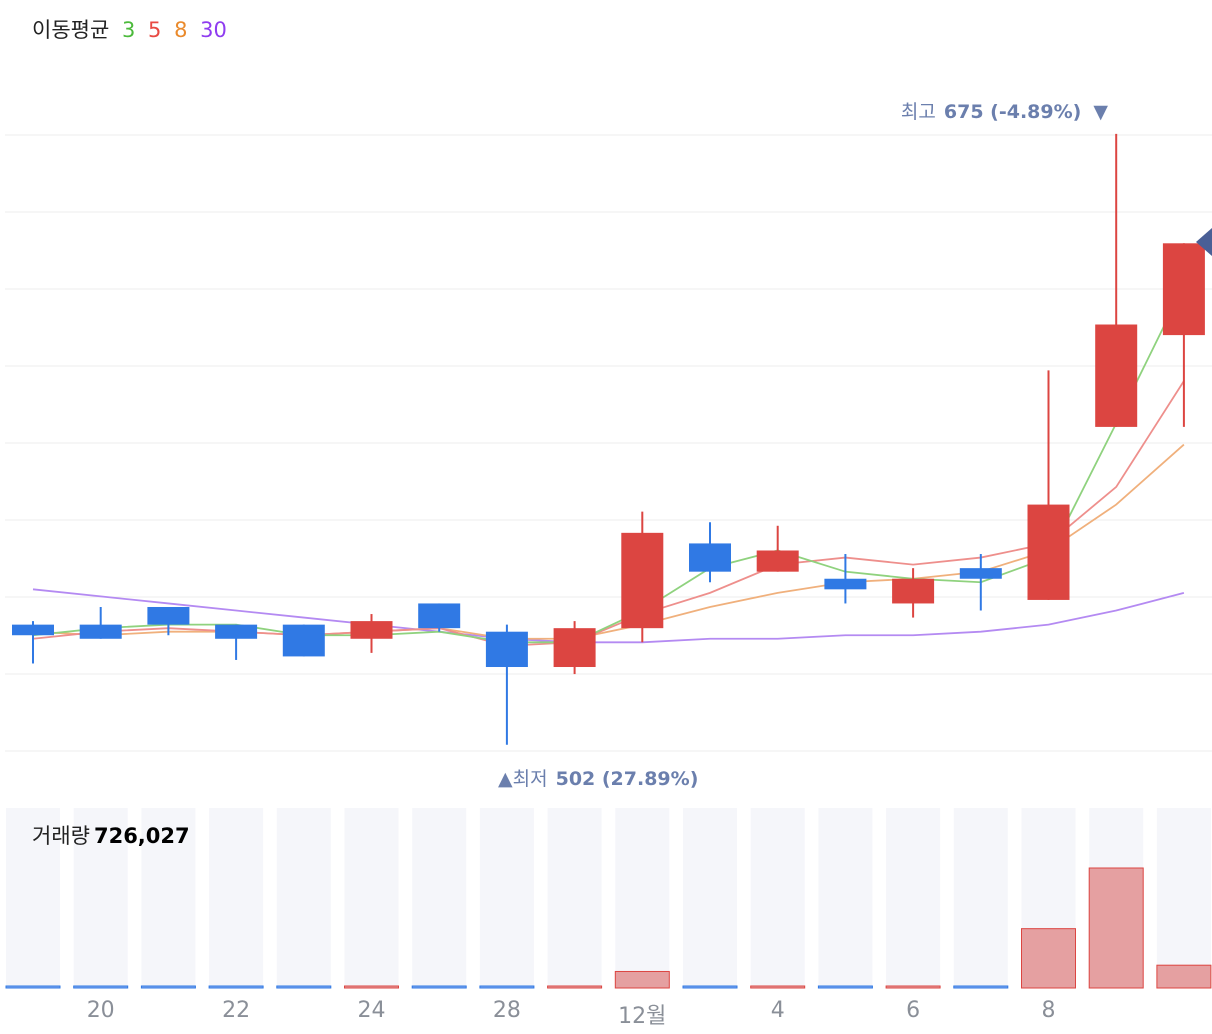  What do you see at coordinates (236, 1010) in the screenshot?
I see `x-tick-label: 22` at bounding box center [236, 1010].